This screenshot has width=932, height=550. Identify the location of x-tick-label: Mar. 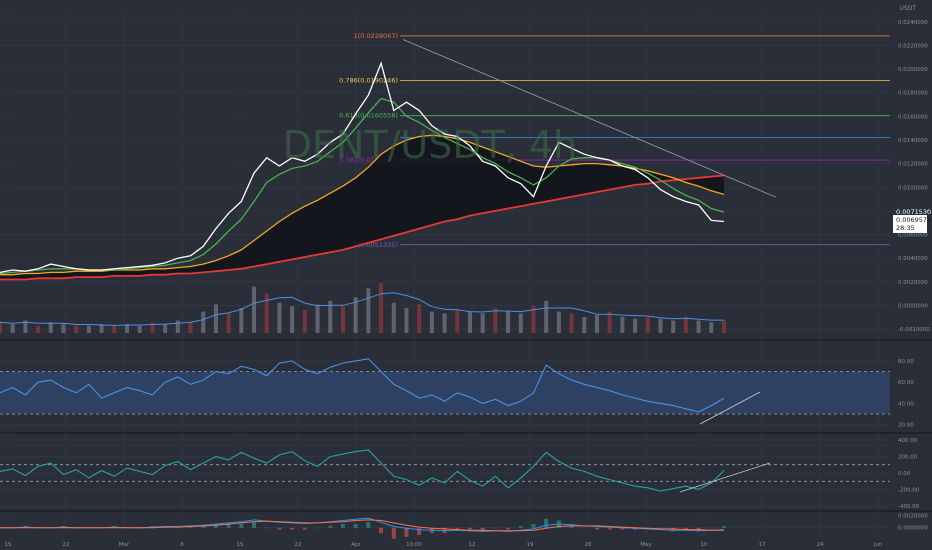
(124, 545).